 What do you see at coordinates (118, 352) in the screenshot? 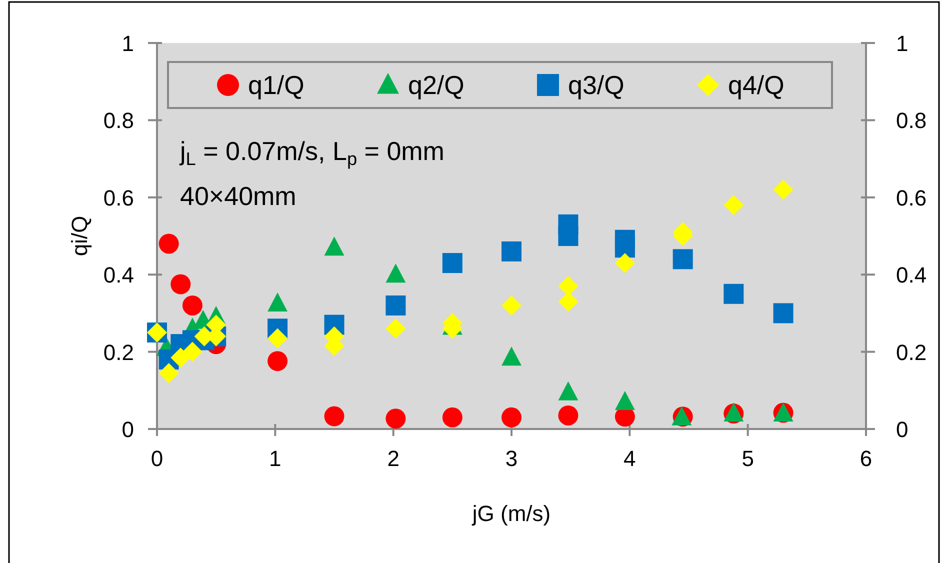
I see `y-tick-label: 0.2` at bounding box center [118, 352].